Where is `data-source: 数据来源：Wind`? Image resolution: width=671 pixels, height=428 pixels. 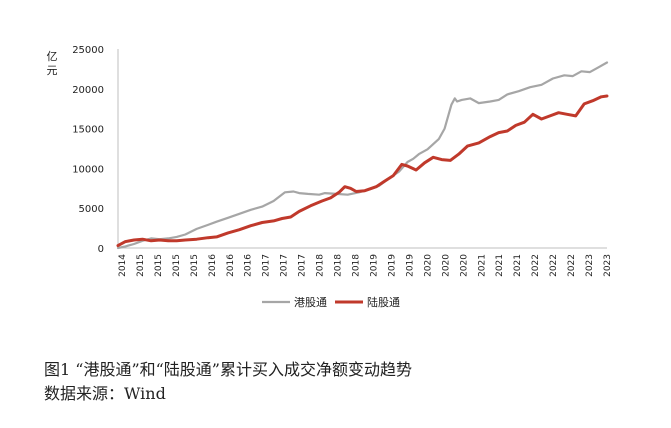
data-source: 数据来源：Wind is located at coordinates (105, 393).